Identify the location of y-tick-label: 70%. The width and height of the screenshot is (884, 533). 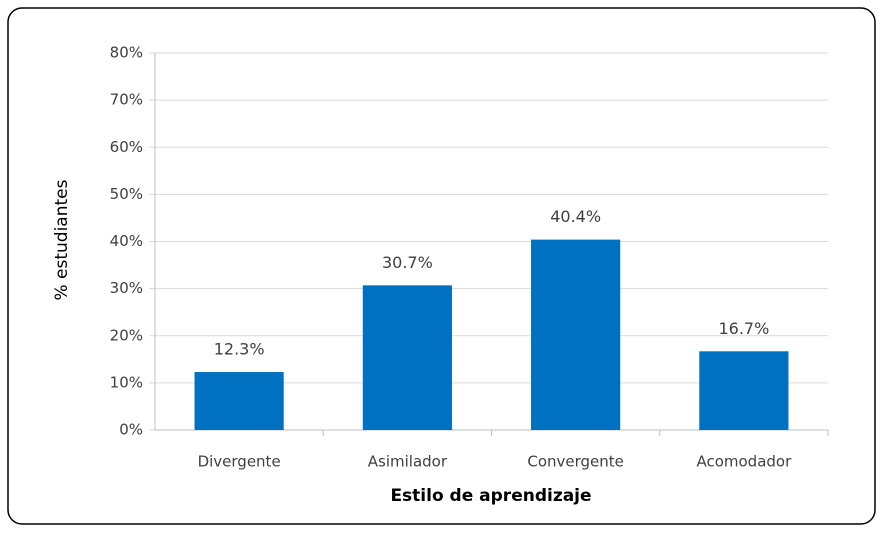
(126, 100).